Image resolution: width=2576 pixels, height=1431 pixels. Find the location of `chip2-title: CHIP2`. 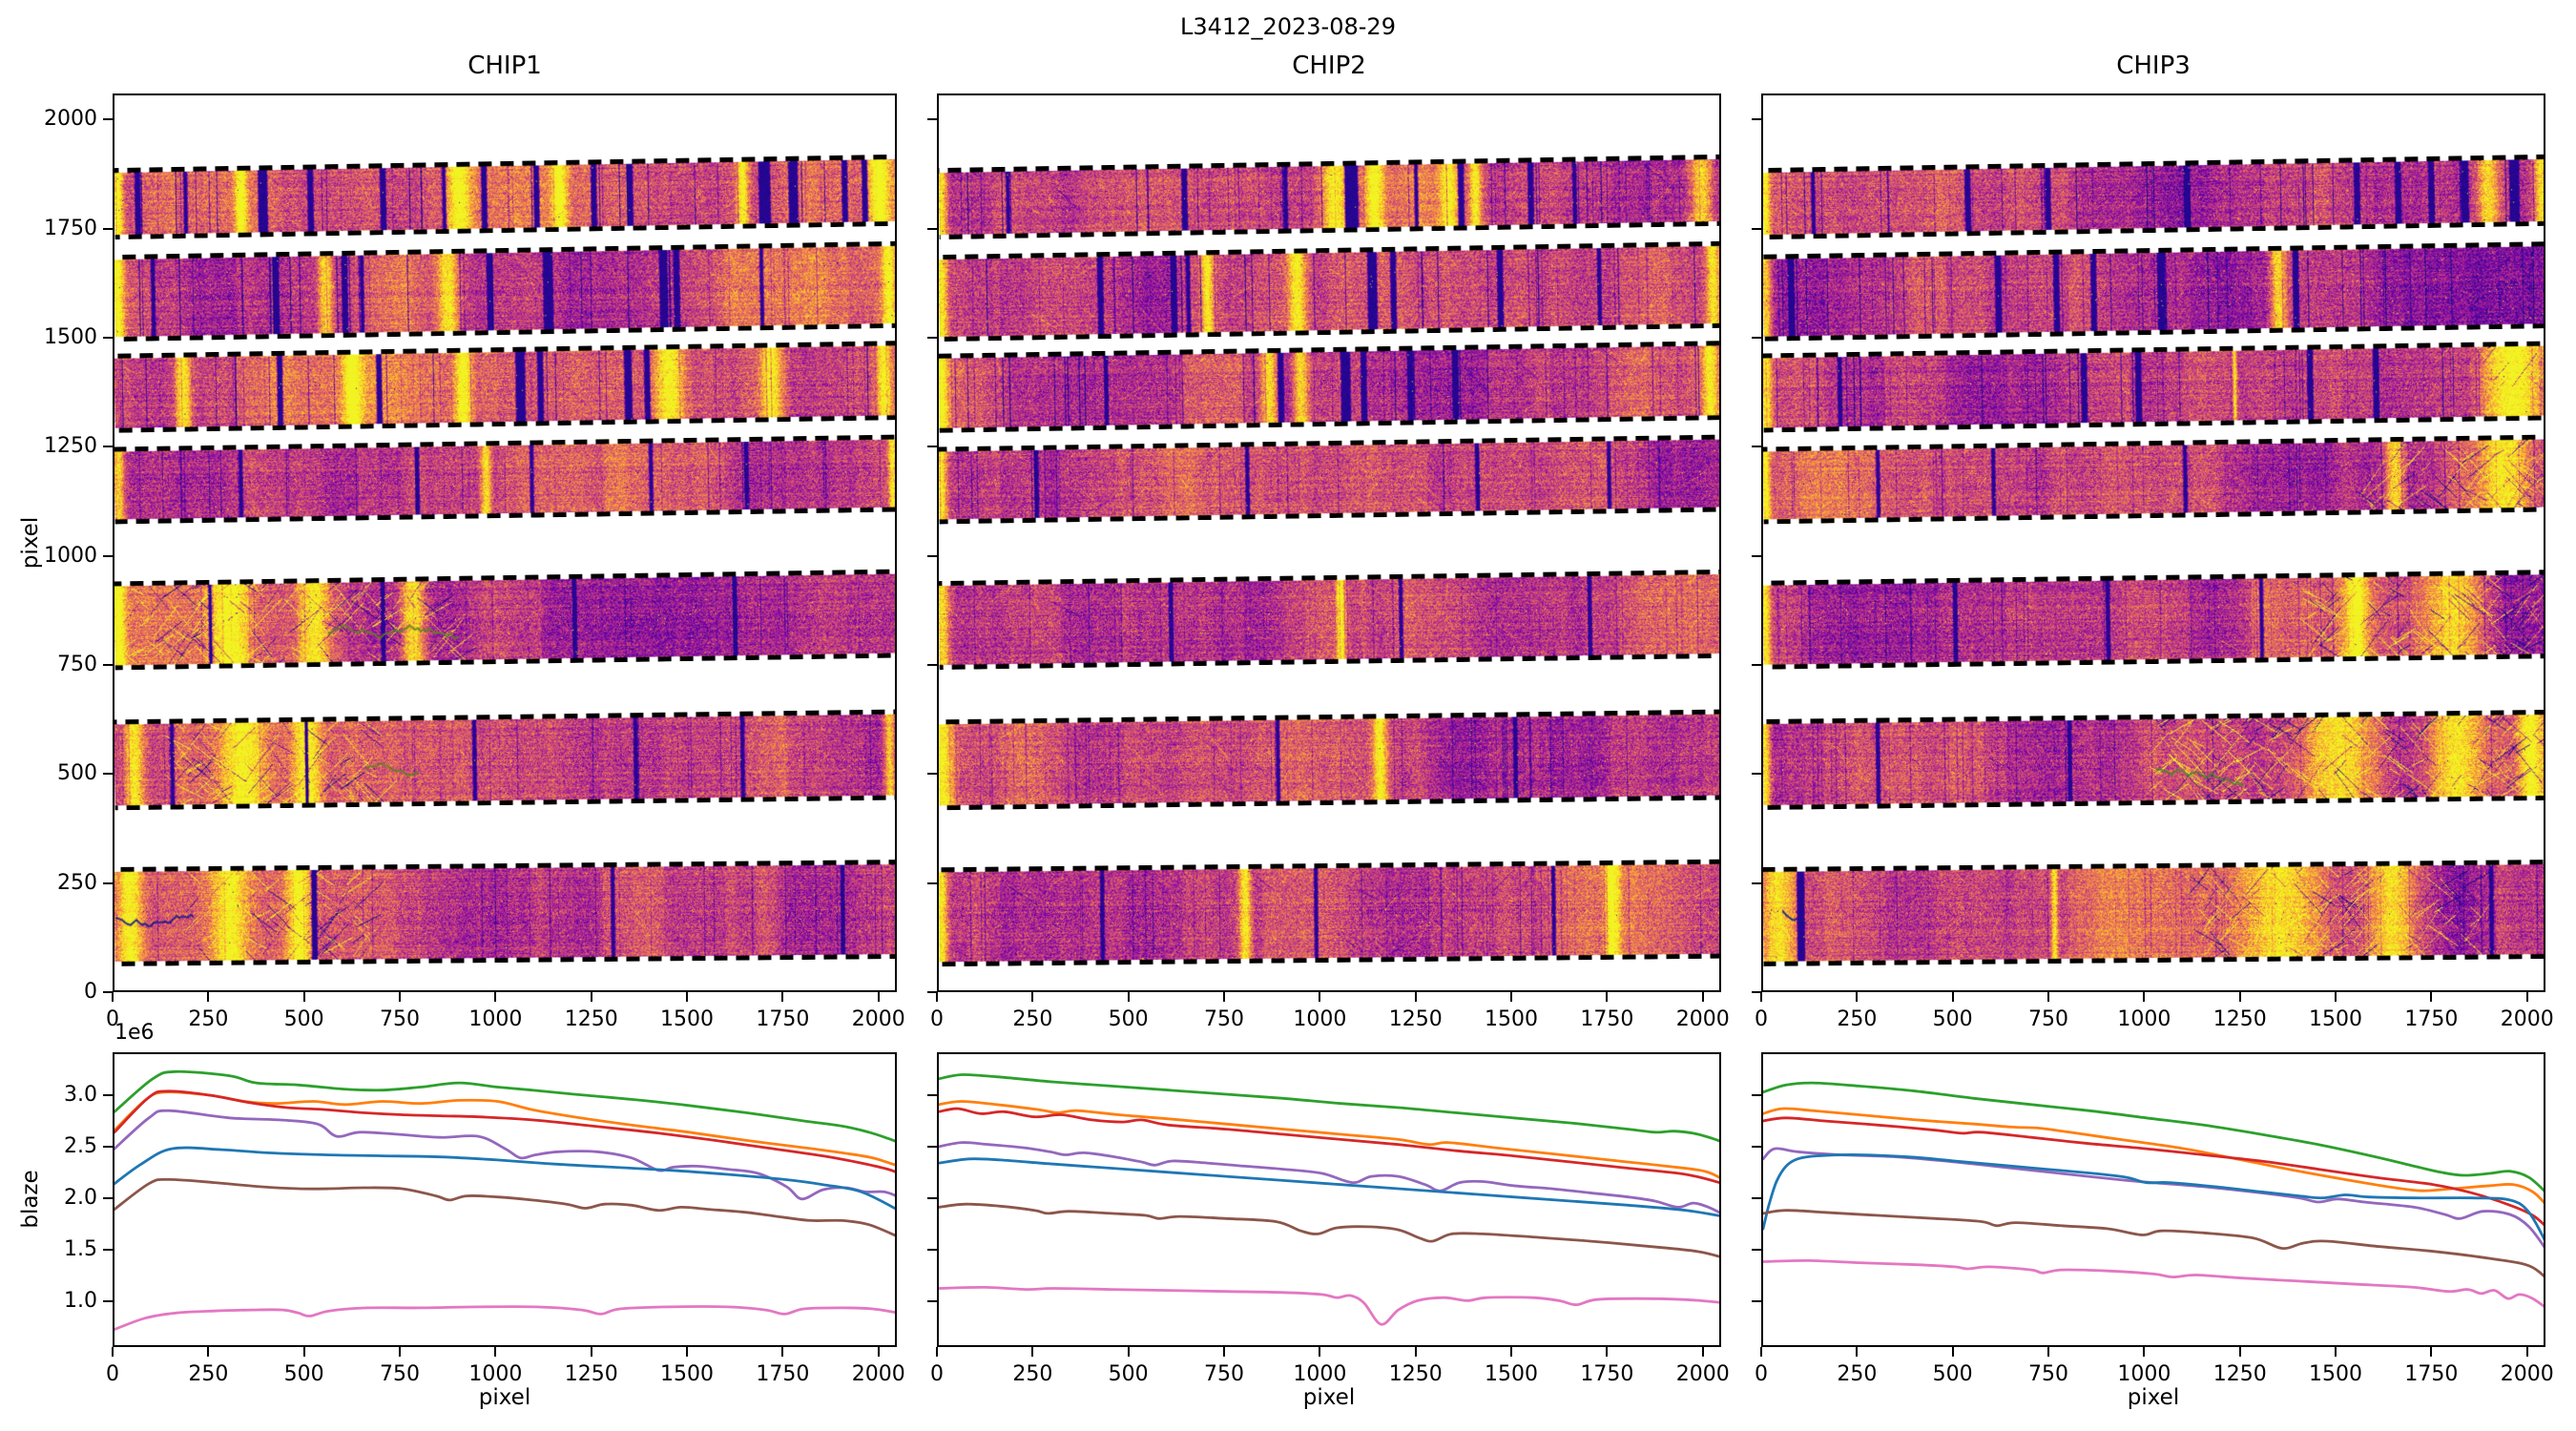

chip2-title: CHIP2 is located at coordinates (1329, 66).